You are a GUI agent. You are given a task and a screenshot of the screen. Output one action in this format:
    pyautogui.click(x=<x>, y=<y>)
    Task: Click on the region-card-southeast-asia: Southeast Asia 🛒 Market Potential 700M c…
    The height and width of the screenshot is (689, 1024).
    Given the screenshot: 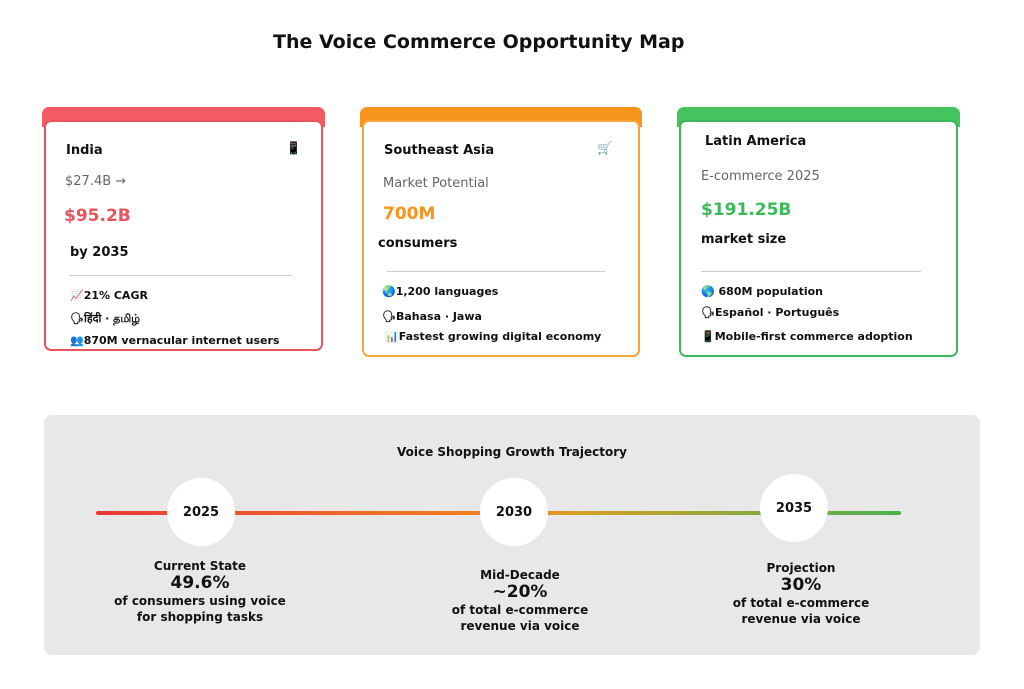 What is the action you would take?
    pyautogui.click(x=501, y=232)
    